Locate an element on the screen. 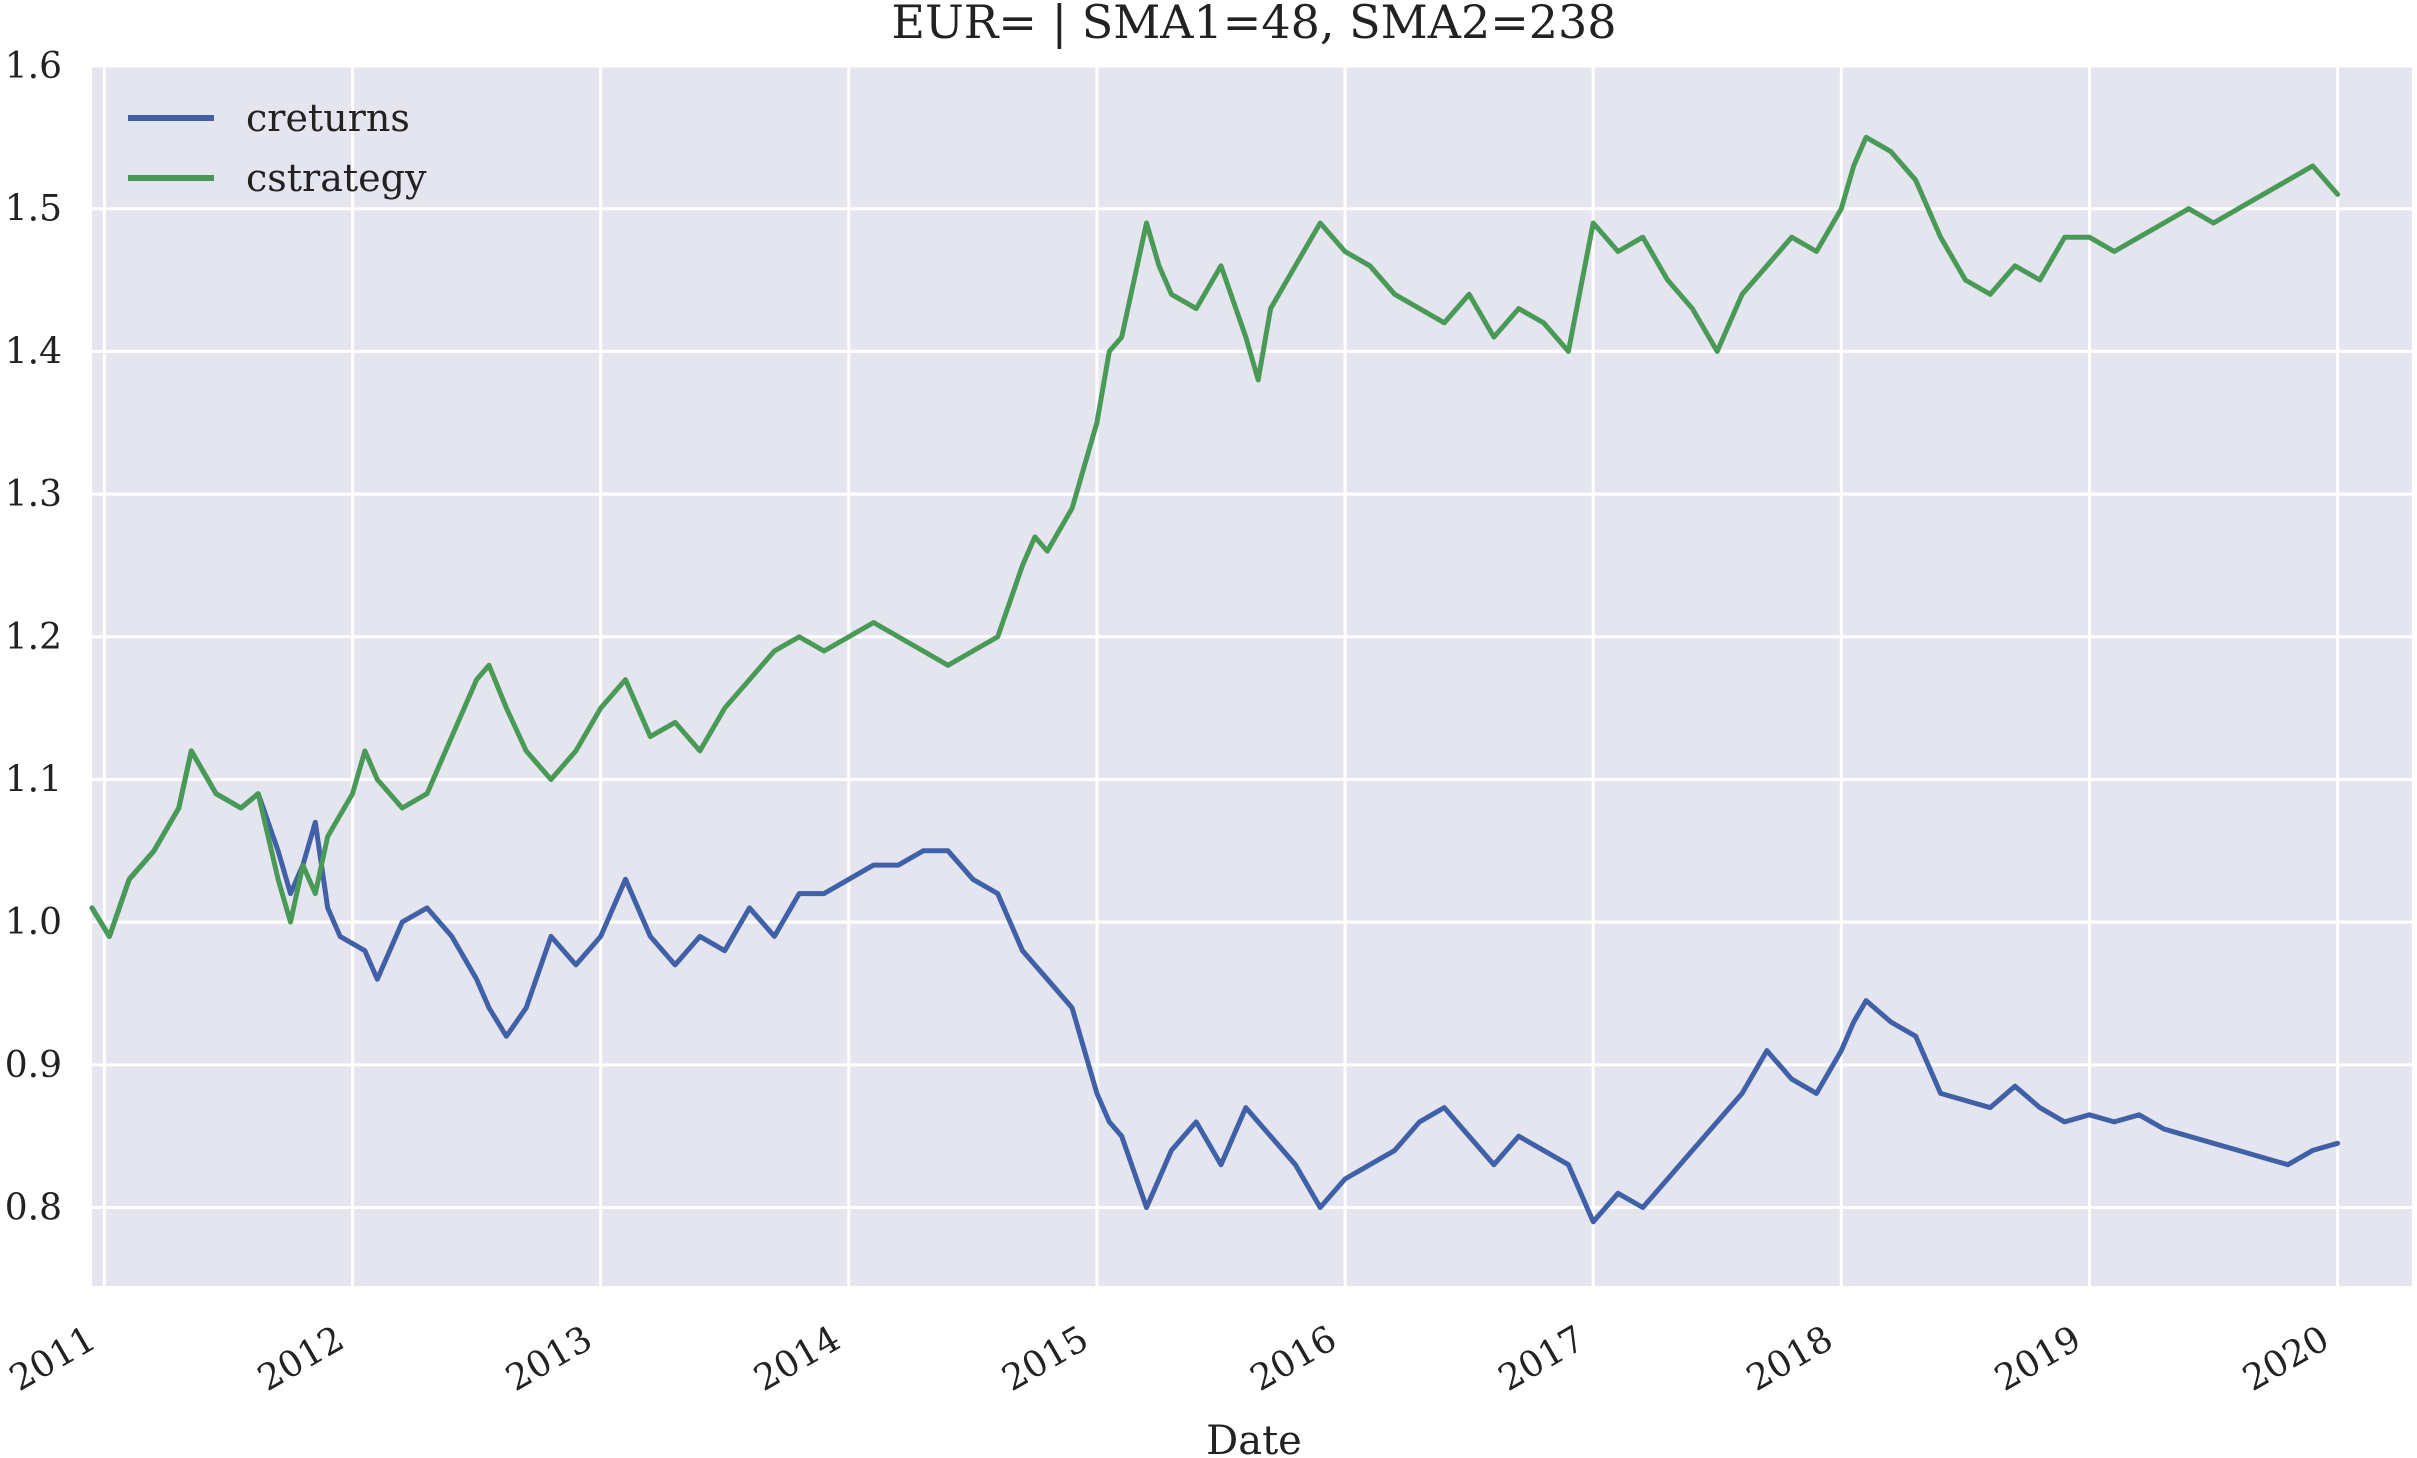  y-tick-label: 1.1 is located at coordinates (33, 779).